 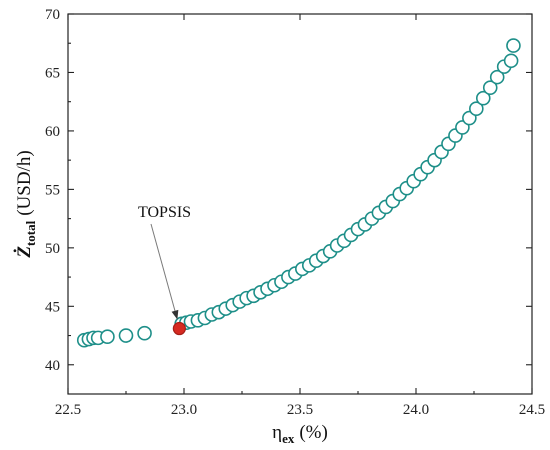 I want to click on x-axis-title: ηex (%), so click(x=300, y=434).